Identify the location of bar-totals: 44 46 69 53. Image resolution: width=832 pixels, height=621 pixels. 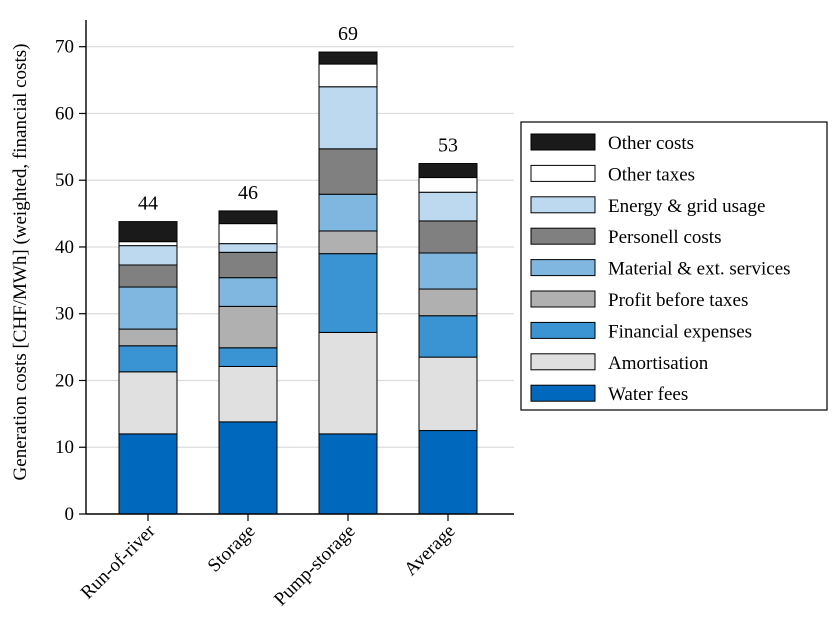
(298, 119).